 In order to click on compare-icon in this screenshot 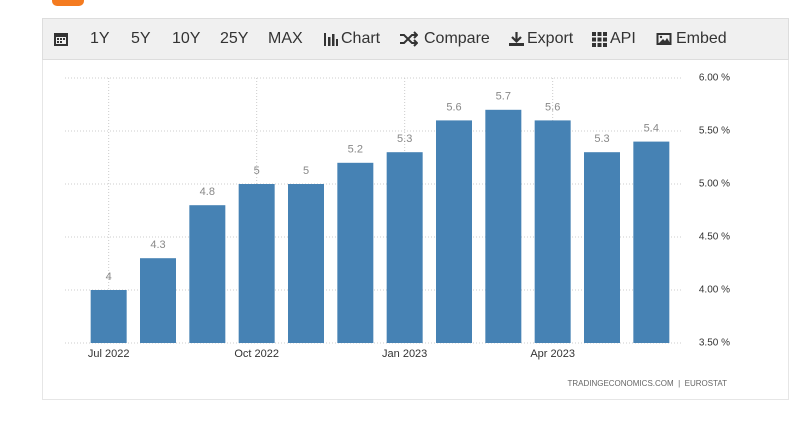, I will do `click(409, 39)`.